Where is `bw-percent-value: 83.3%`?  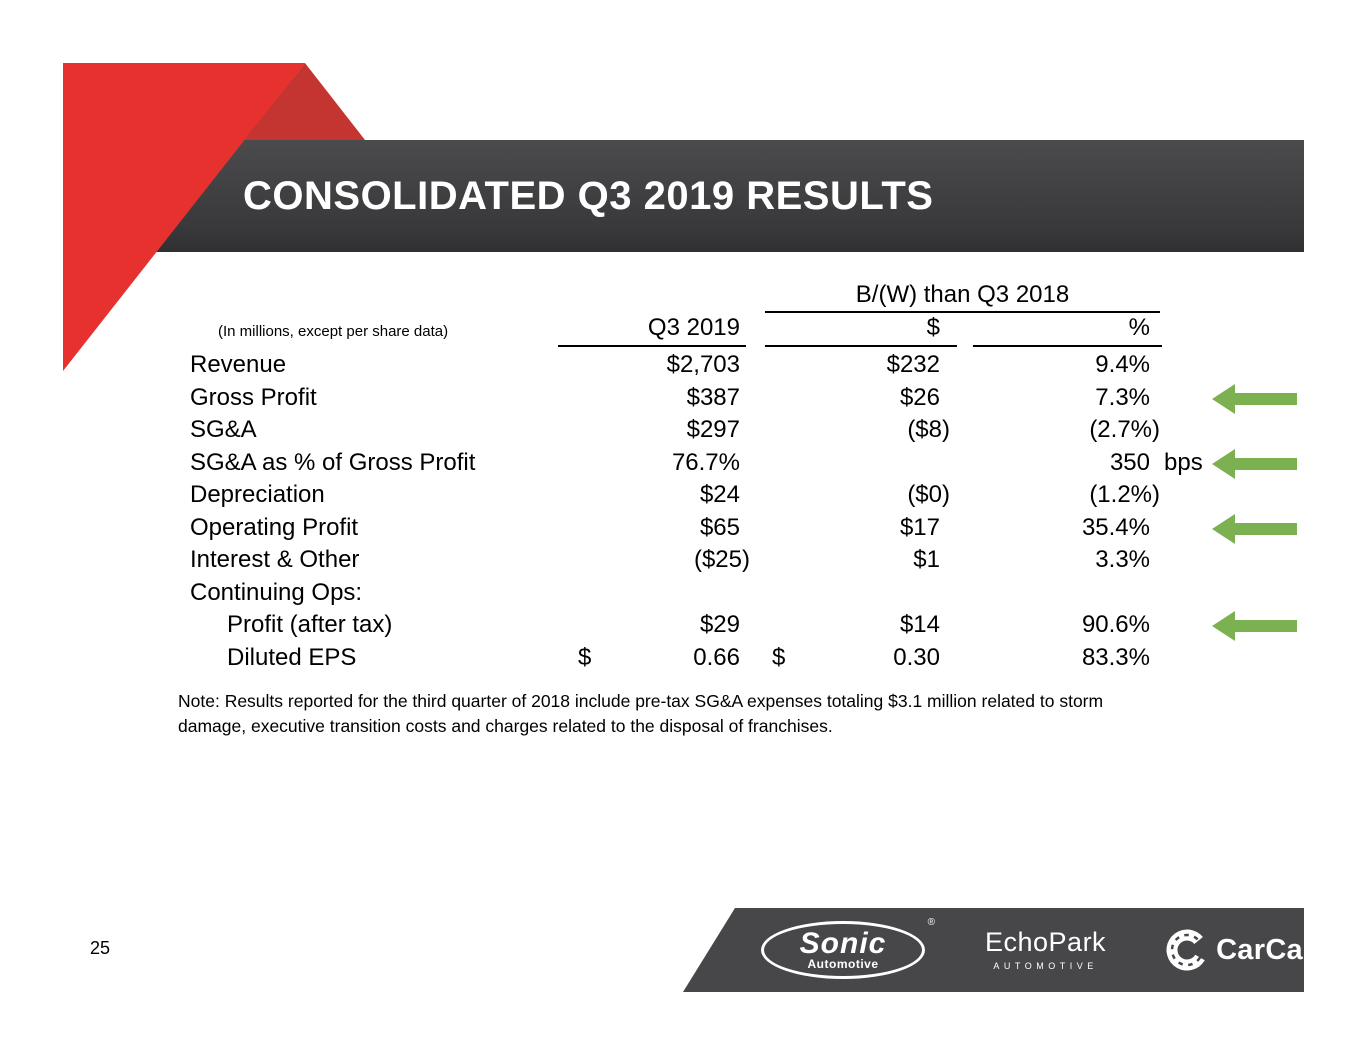 bw-percent-value: 83.3% is located at coordinates (1115, 657).